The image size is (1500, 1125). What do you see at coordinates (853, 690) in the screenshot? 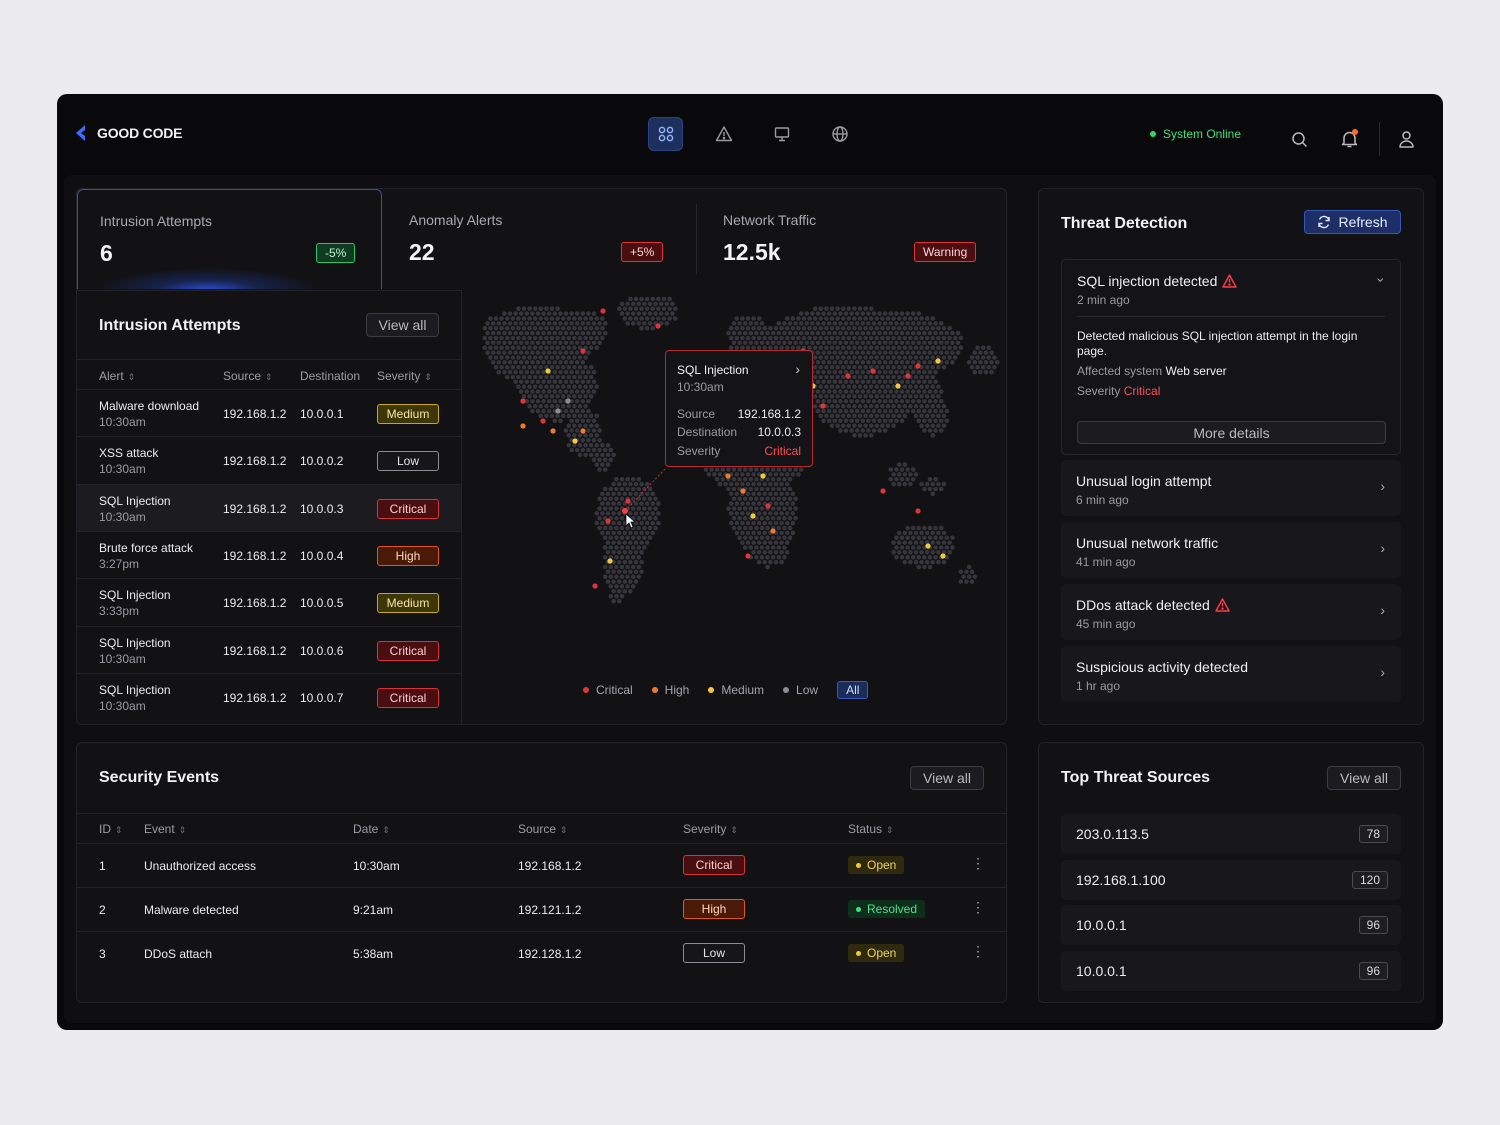
I see `filter-all-button: All` at bounding box center [853, 690].